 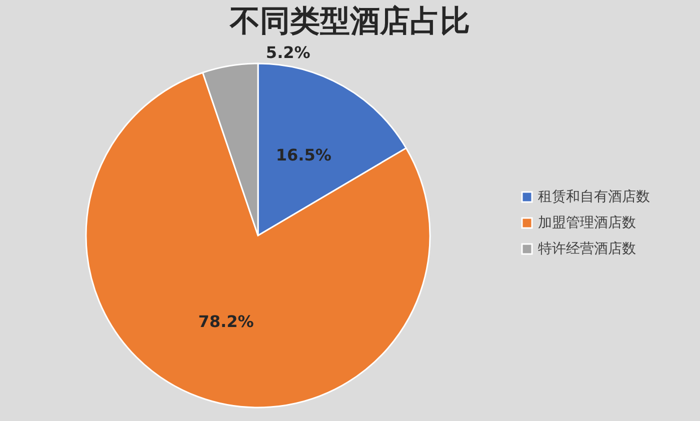 I want to click on legend-label: 租赁和自有酒店数, so click(x=594, y=197).